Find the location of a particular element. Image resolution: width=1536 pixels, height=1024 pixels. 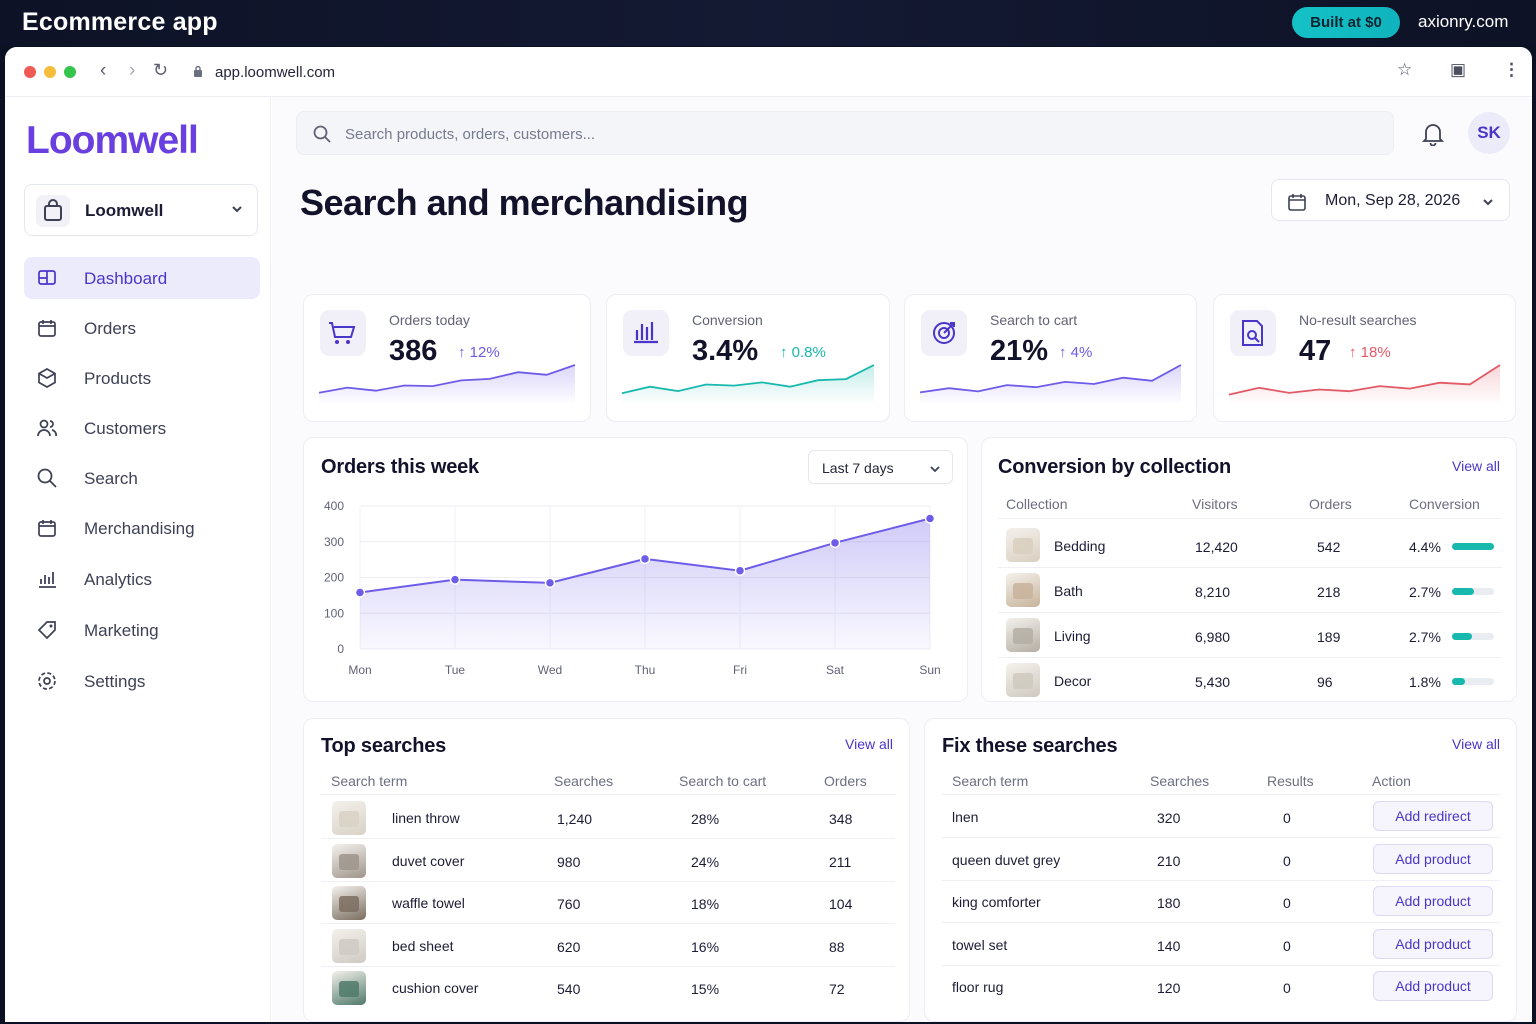

user-avatar: SK is located at coordinates (1489, 133).